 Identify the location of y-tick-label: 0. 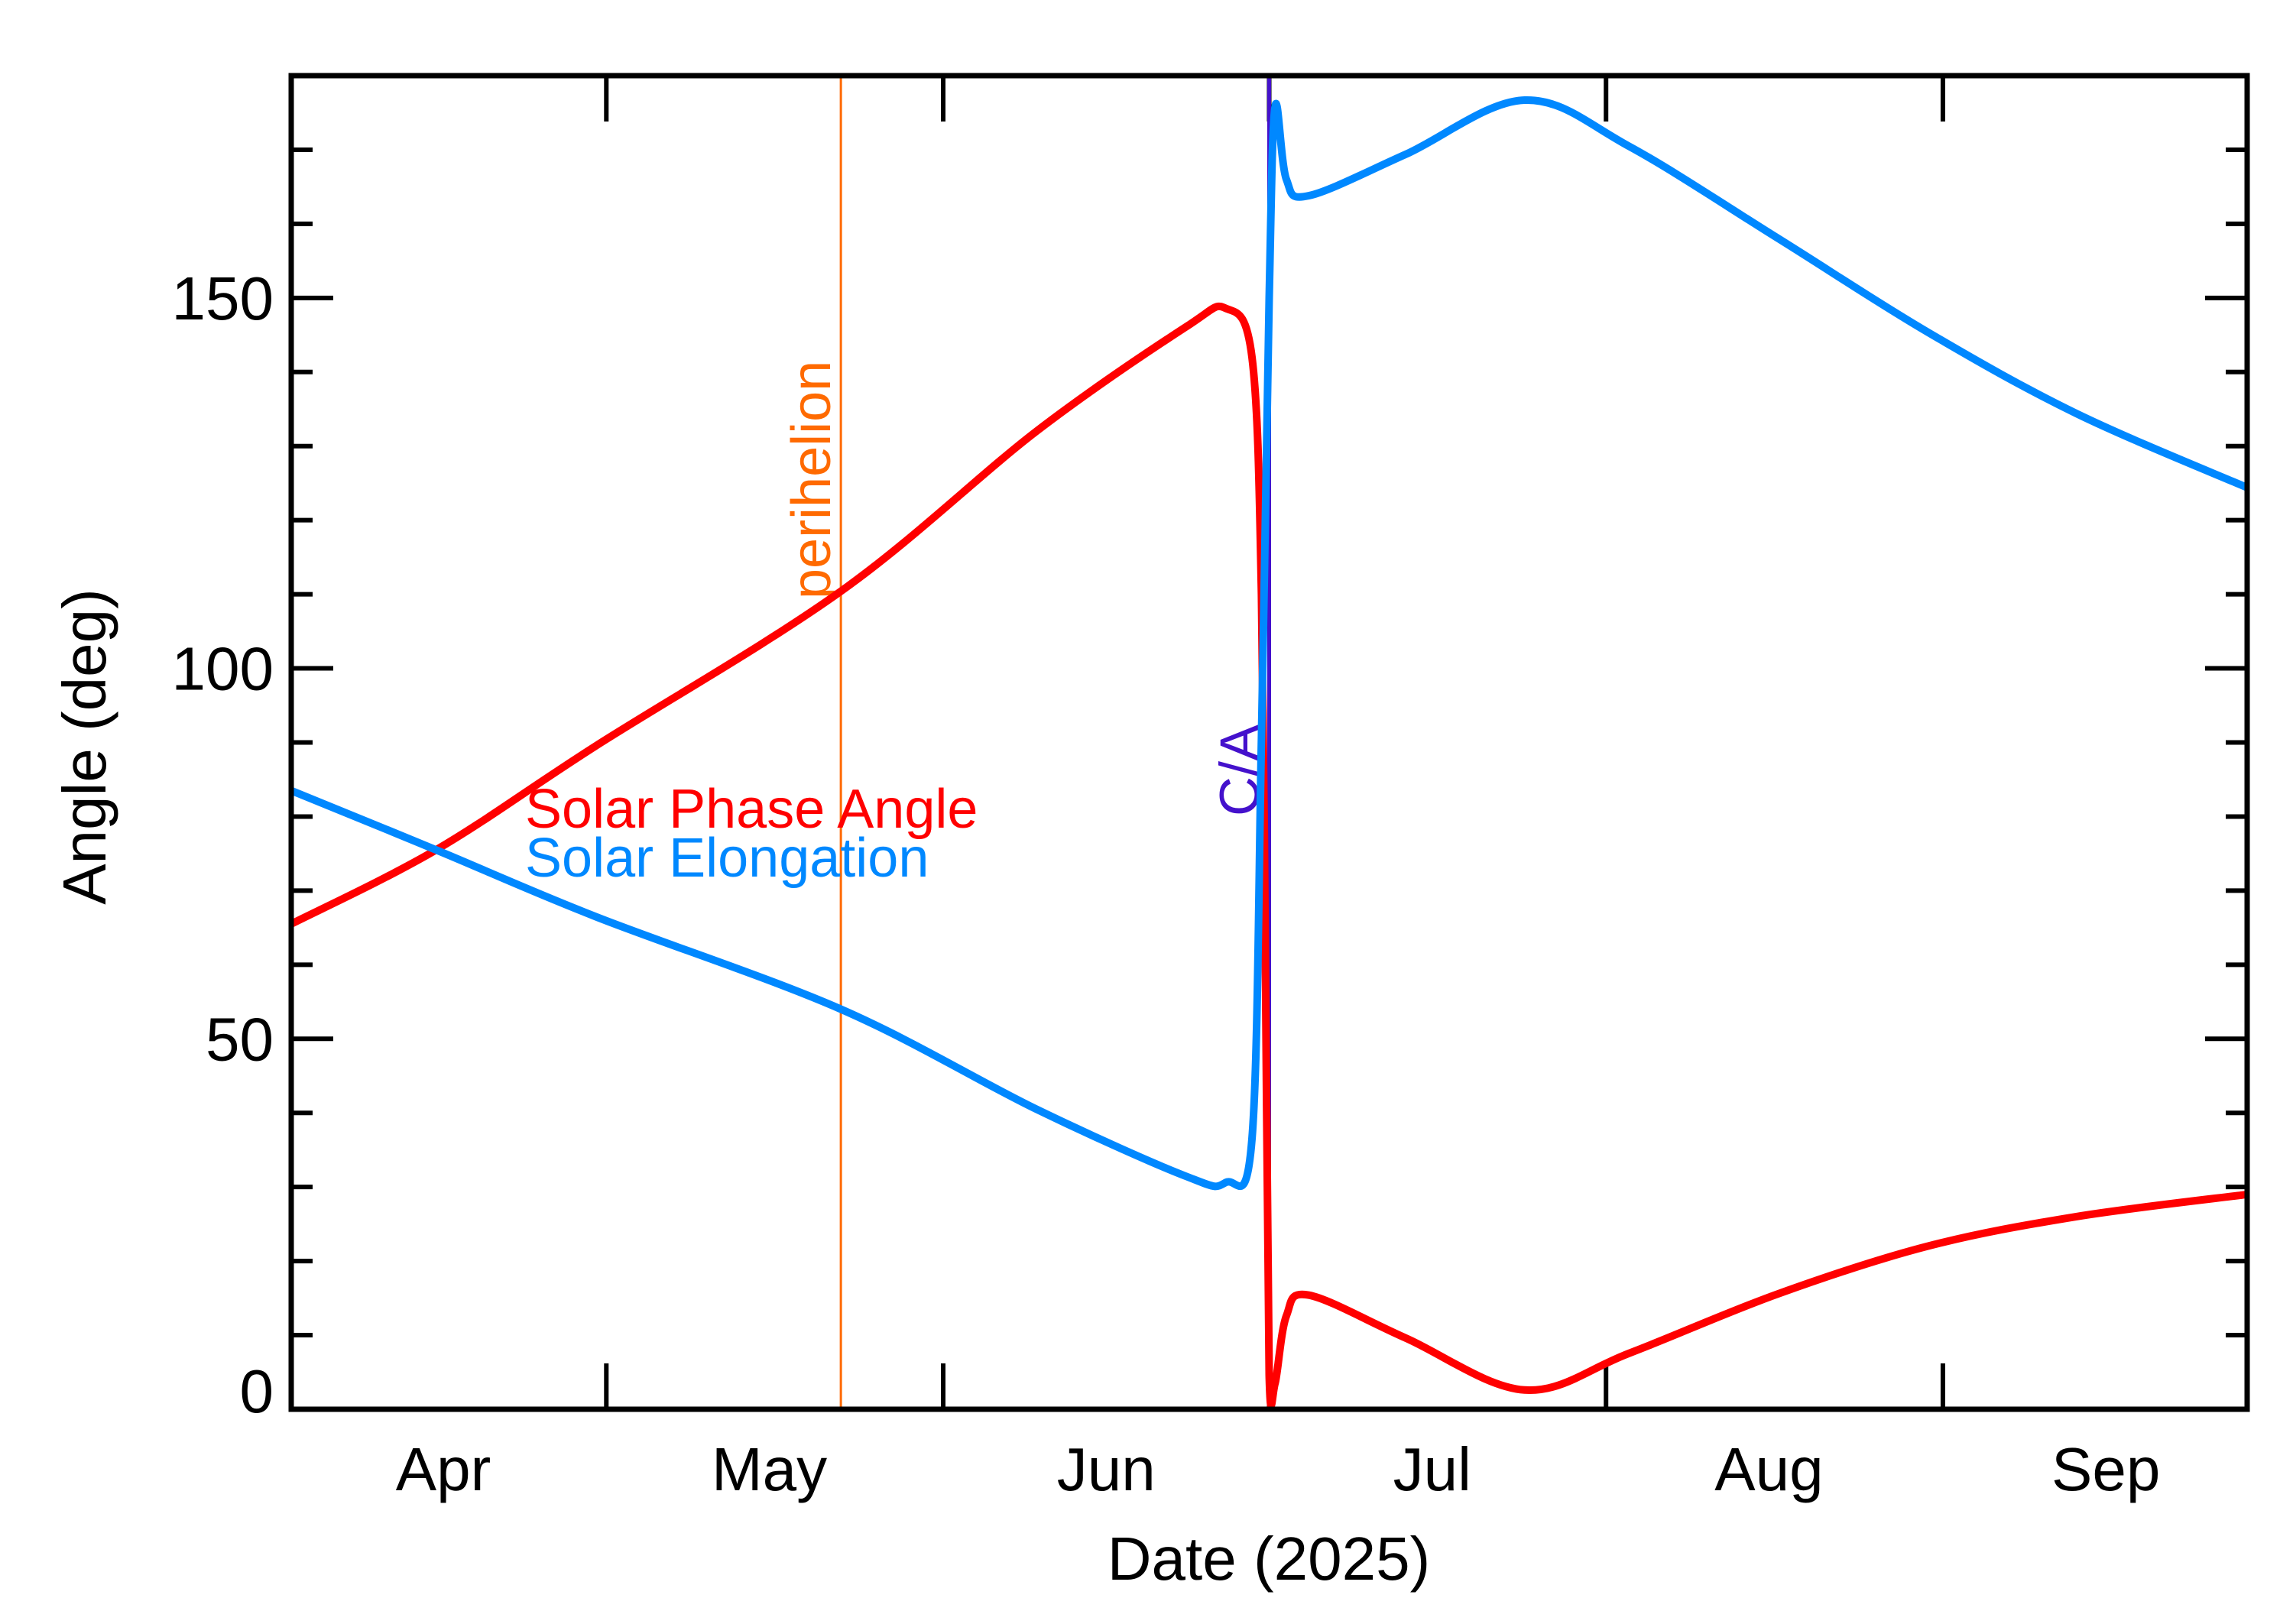
(257, 1391).